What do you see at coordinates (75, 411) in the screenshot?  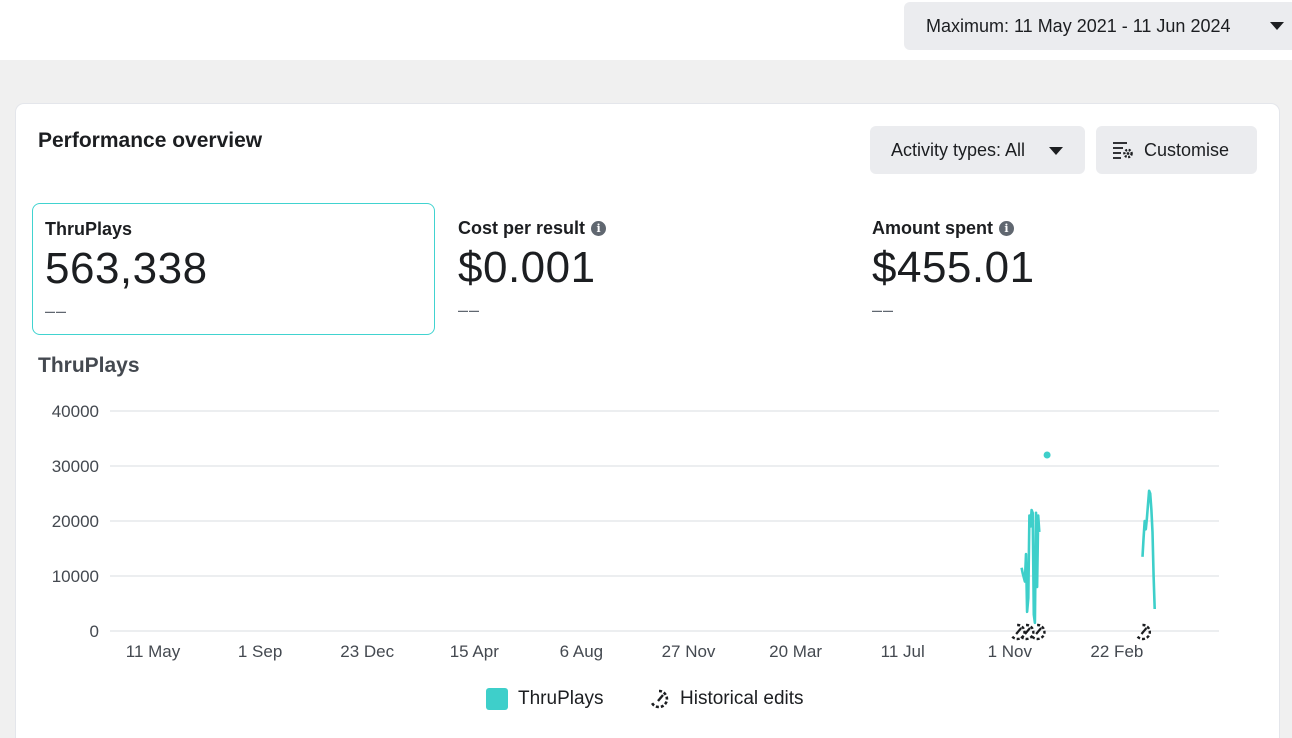 I see `y-tick-label: 40000` at bounding box center [75, 411].